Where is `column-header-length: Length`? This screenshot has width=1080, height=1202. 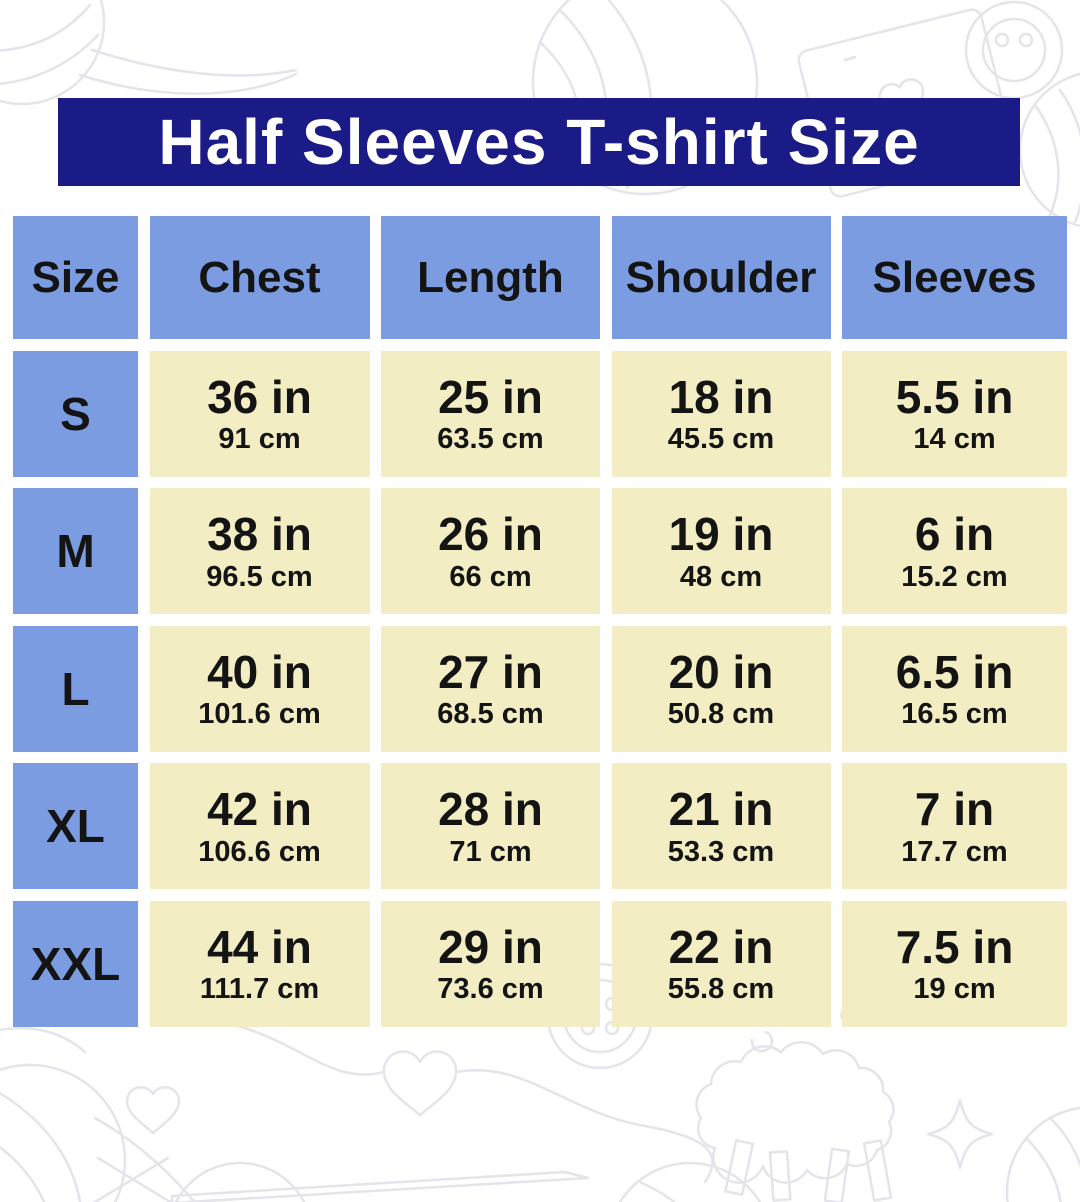
column-header-length: Length is located at coordinates (490, 277).